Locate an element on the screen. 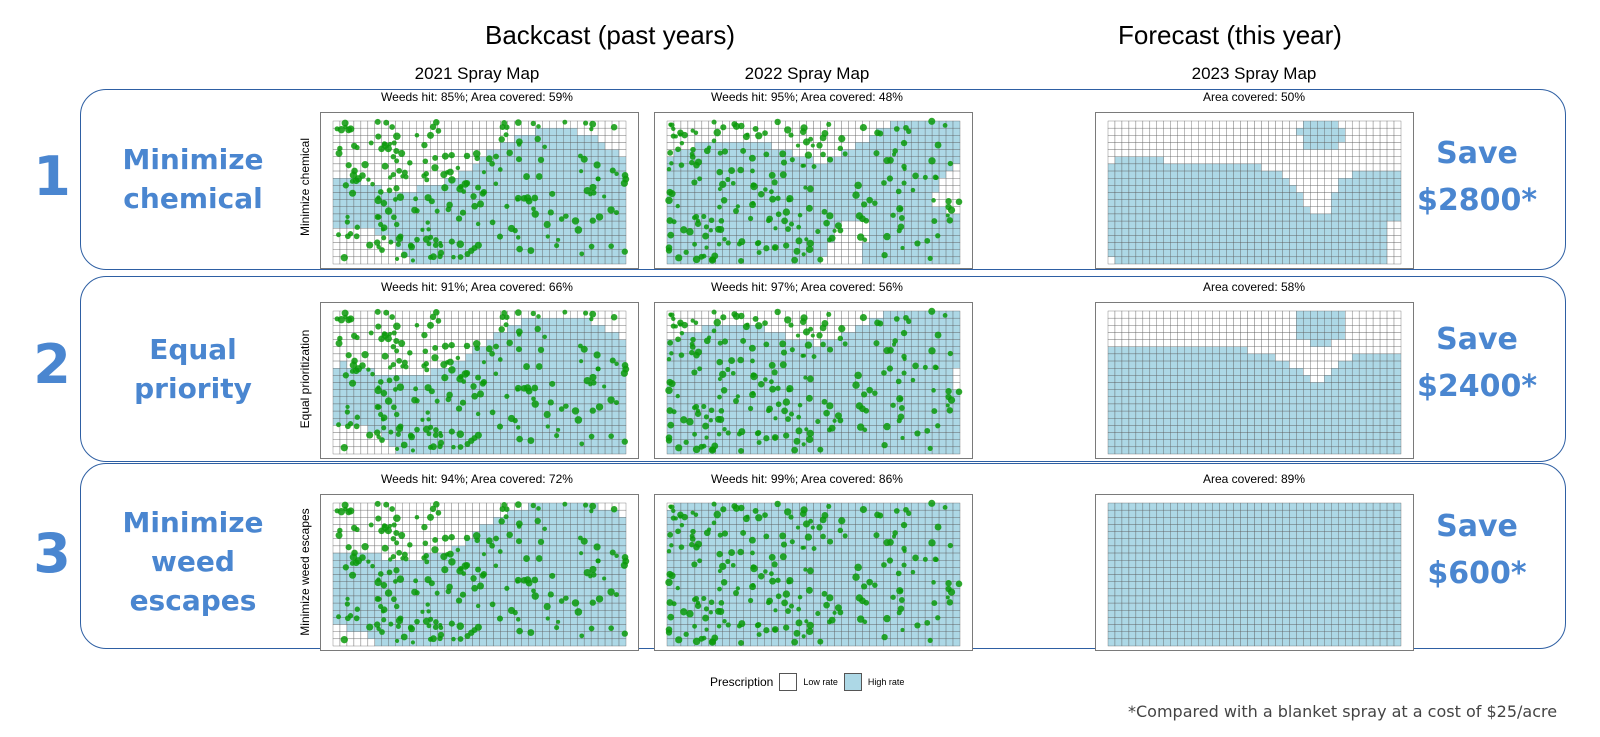  column-title-2022: 2022 Spray Map is located at coordinates (807, 73).